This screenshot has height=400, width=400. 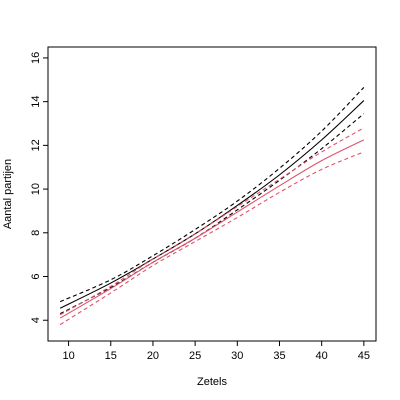 What do you see at coordinates (36, 320) in the screenshot?
I see `y-tick-label: 4` at bounding box center [36, 320].